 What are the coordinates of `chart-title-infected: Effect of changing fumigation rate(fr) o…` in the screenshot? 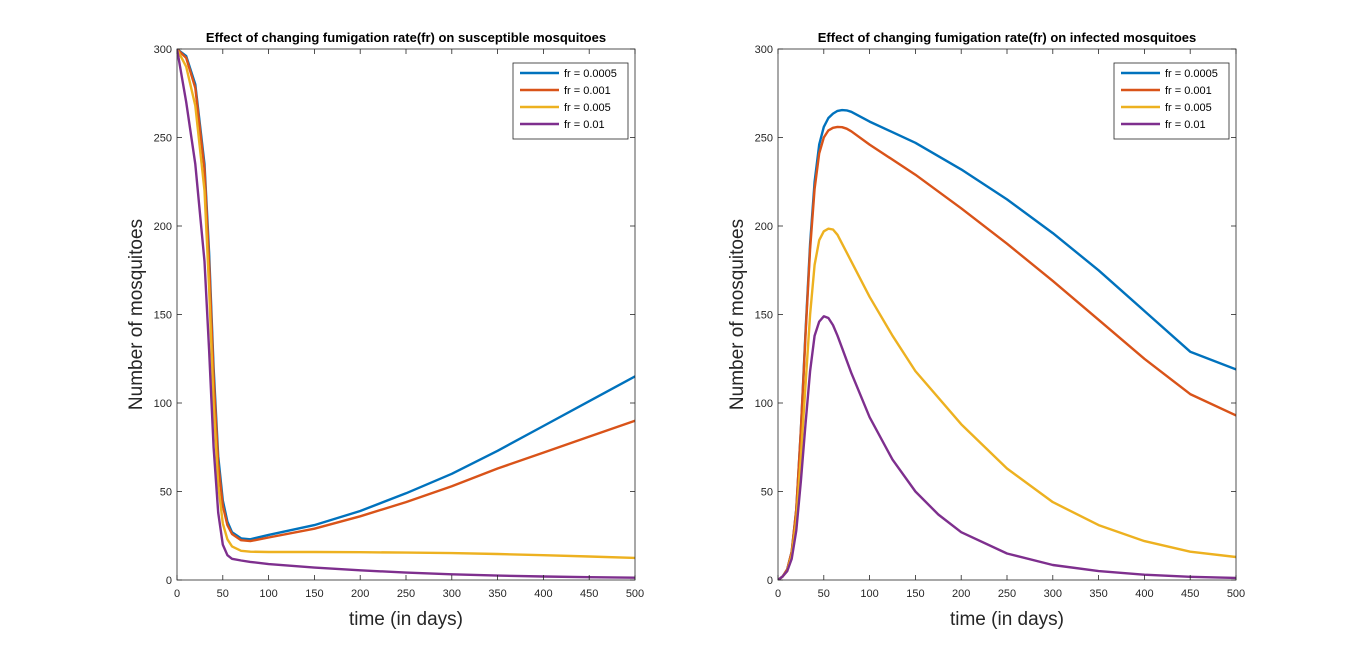 It's located at (1007, 37).